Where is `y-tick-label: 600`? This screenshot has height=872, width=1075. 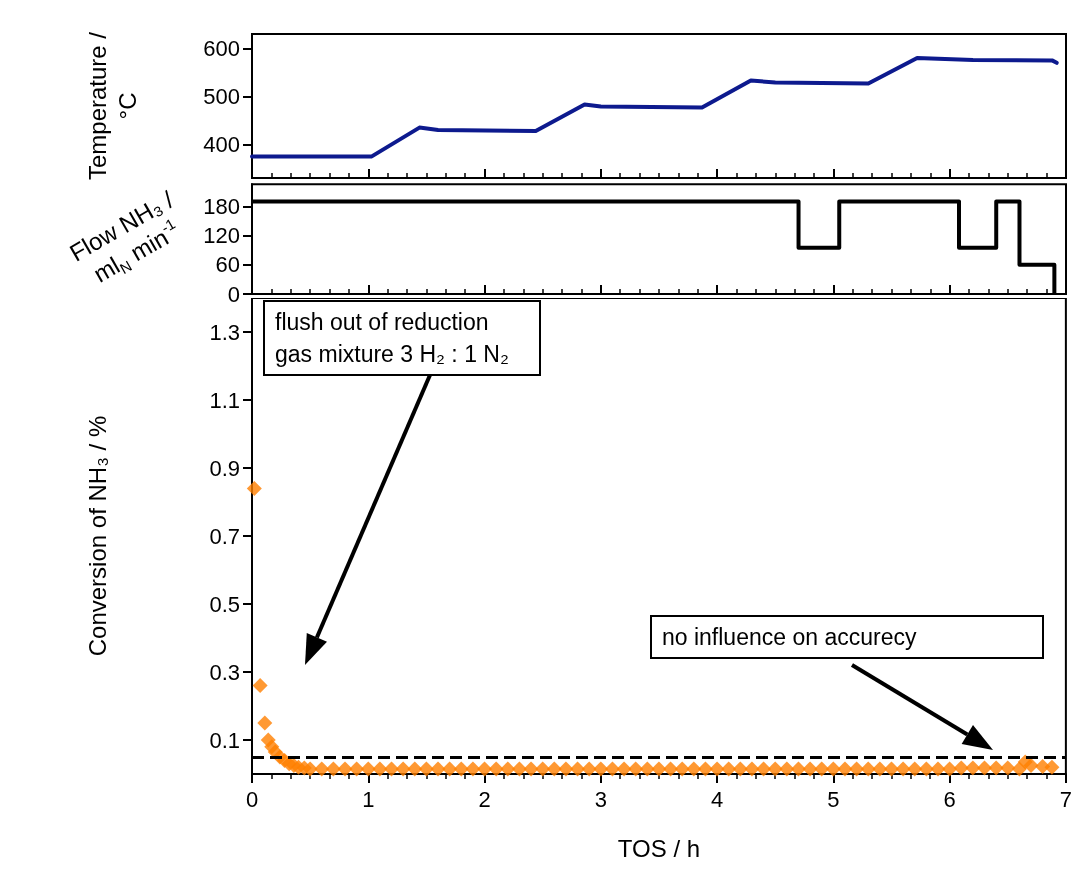 y-tick-label: 600 is located at coordinates (221, 48).